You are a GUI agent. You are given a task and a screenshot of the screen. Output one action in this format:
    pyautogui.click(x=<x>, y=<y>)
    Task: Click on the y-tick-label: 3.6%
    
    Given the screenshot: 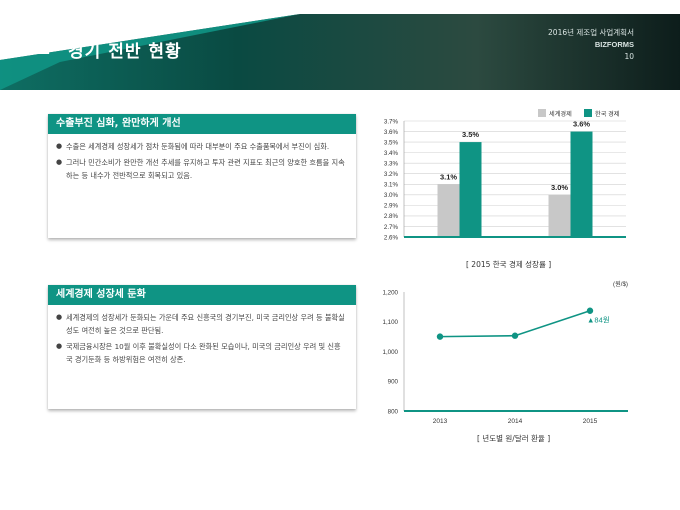 What is the action you would take?
    pyautogui.click(x=391, y=132)
    